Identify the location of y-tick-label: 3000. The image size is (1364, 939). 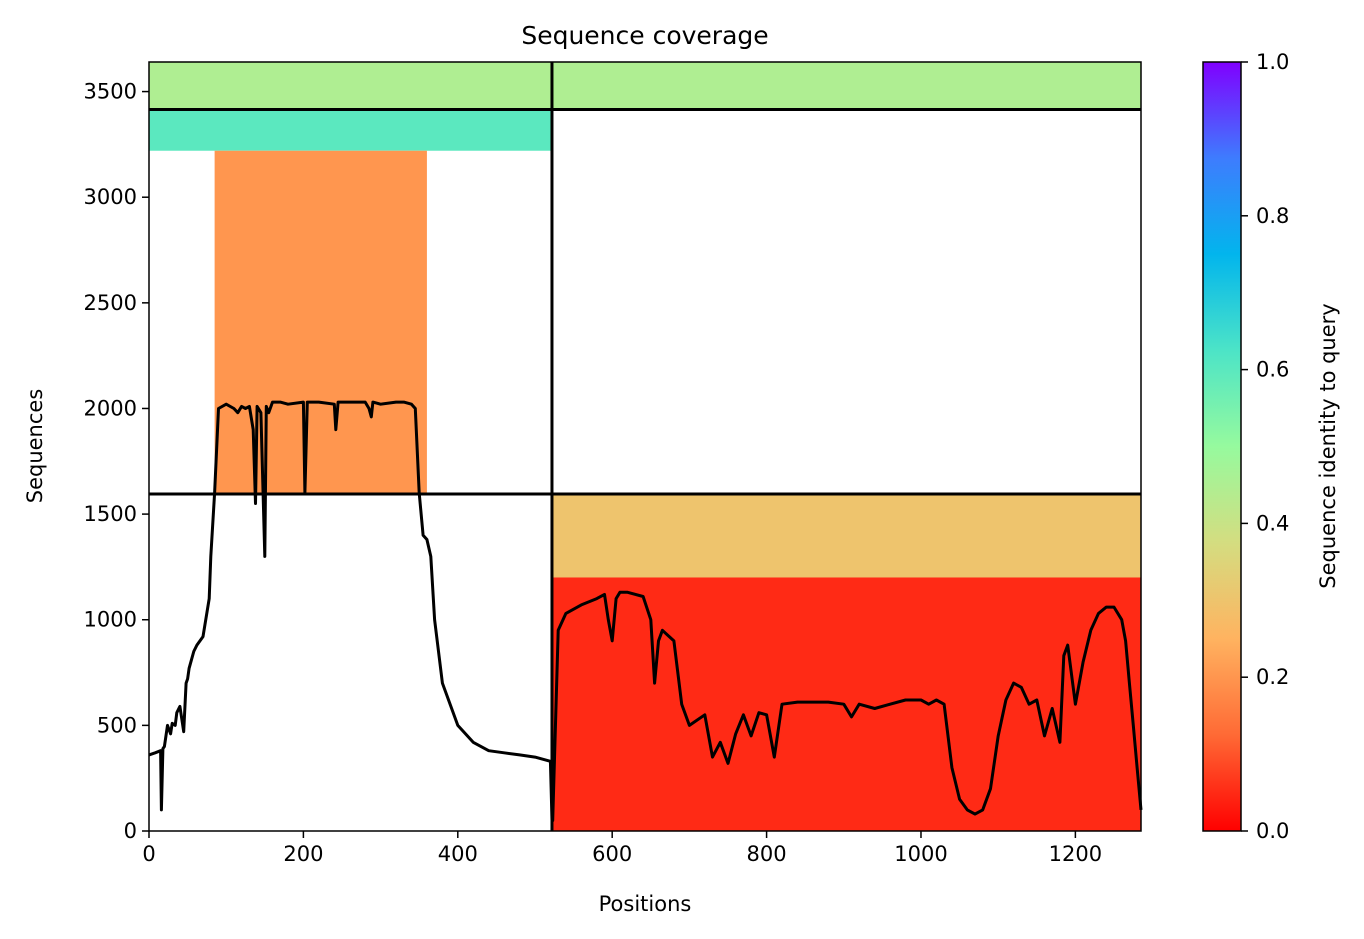
(110, 197).